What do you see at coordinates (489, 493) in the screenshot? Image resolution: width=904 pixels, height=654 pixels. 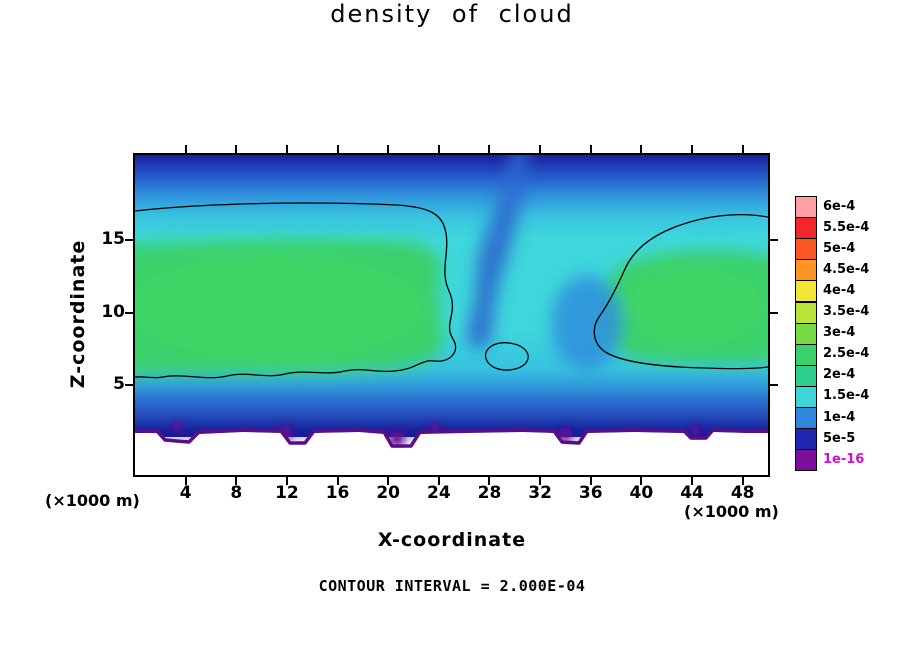 I see `x-tick-label: 28` at bounding box center [489, 493].